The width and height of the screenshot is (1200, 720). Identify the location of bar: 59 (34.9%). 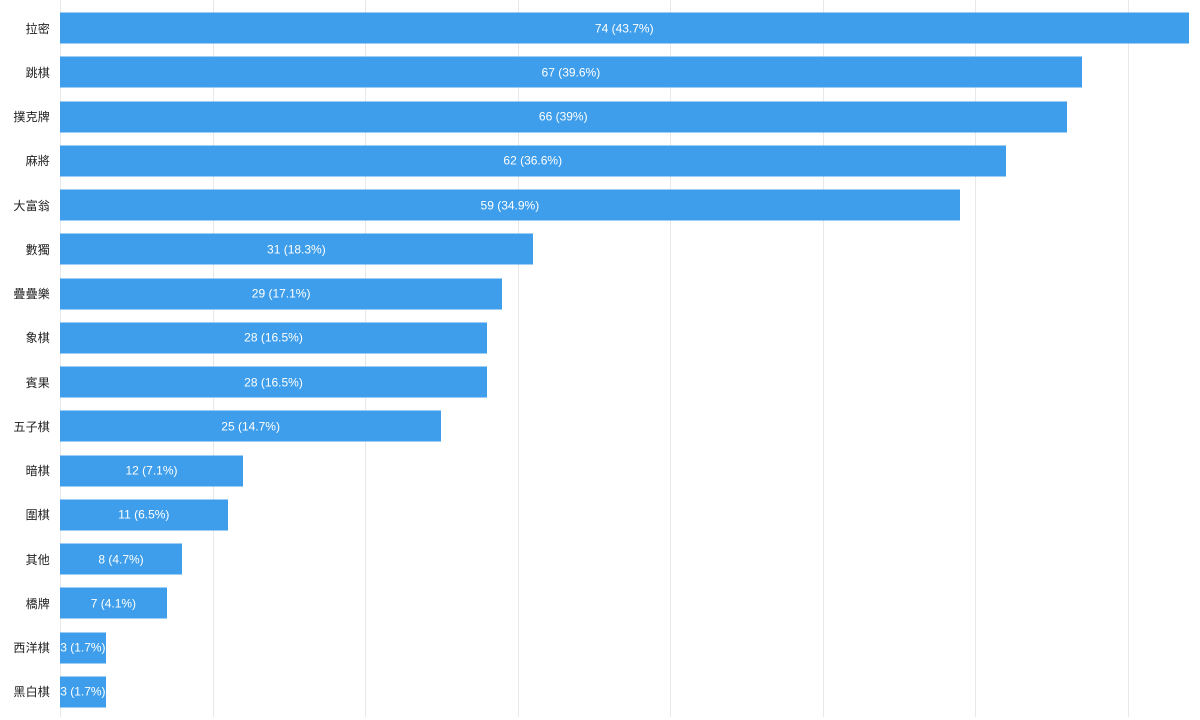
(510, 205).